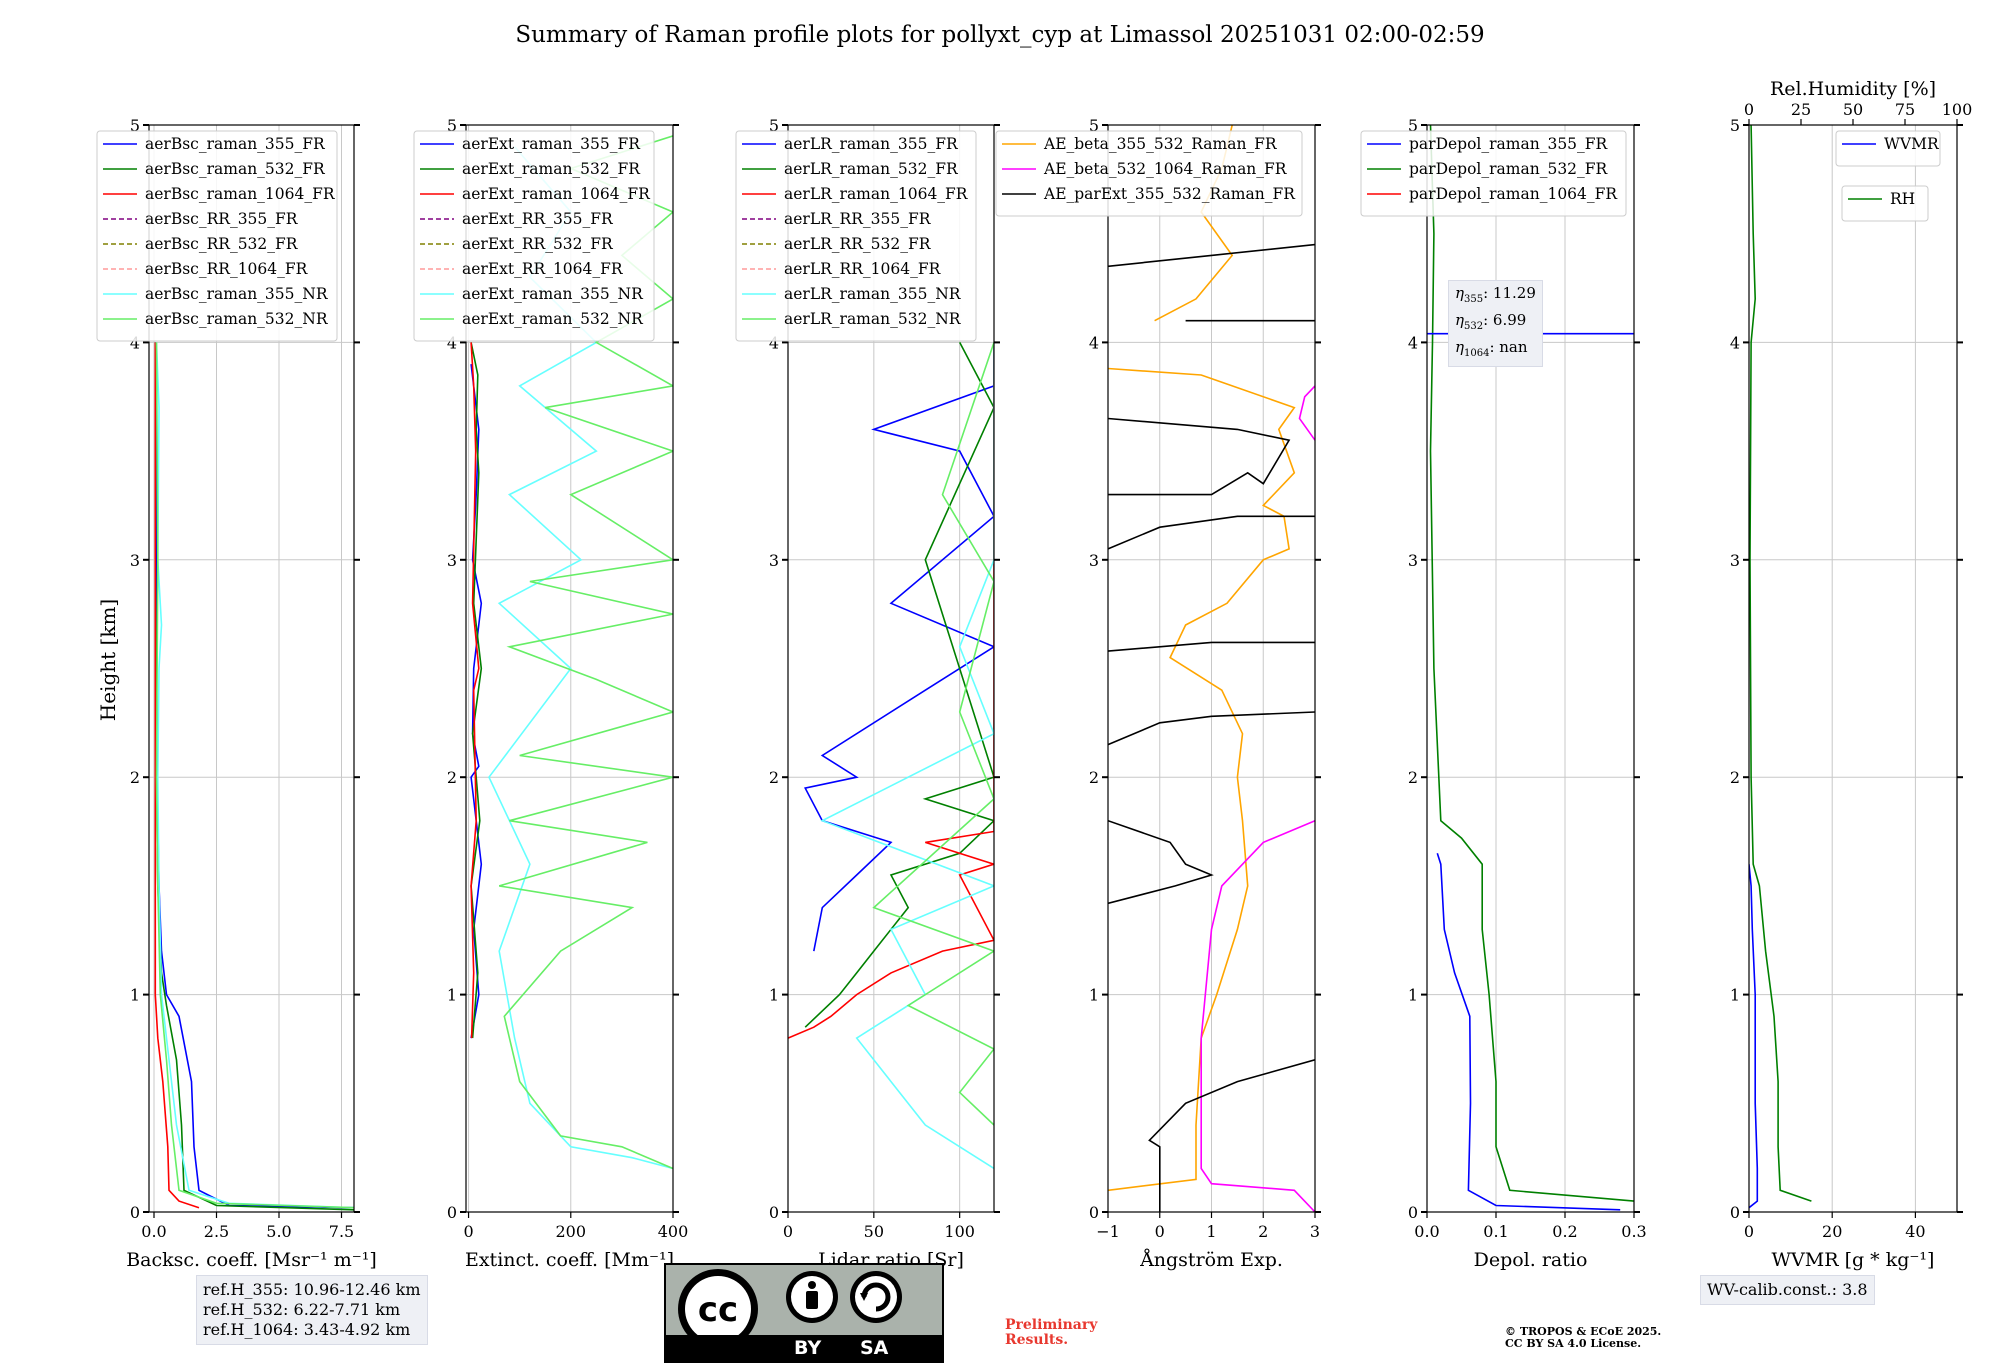 The width and height of the screenshot is (2000, 1363). What do you see at coordinates (1905, 109) in the screenshot?
I see `top-x-tick-label: 75` at bounding box center [1905, 109].